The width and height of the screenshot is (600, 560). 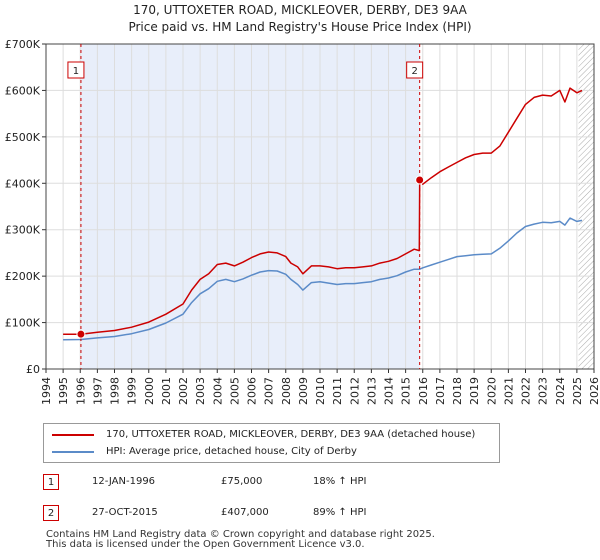 What do you see at coordinates (543, 391) in the screenshot?
I see `x-tick-label: 2023` at bounding box center [543, 391].